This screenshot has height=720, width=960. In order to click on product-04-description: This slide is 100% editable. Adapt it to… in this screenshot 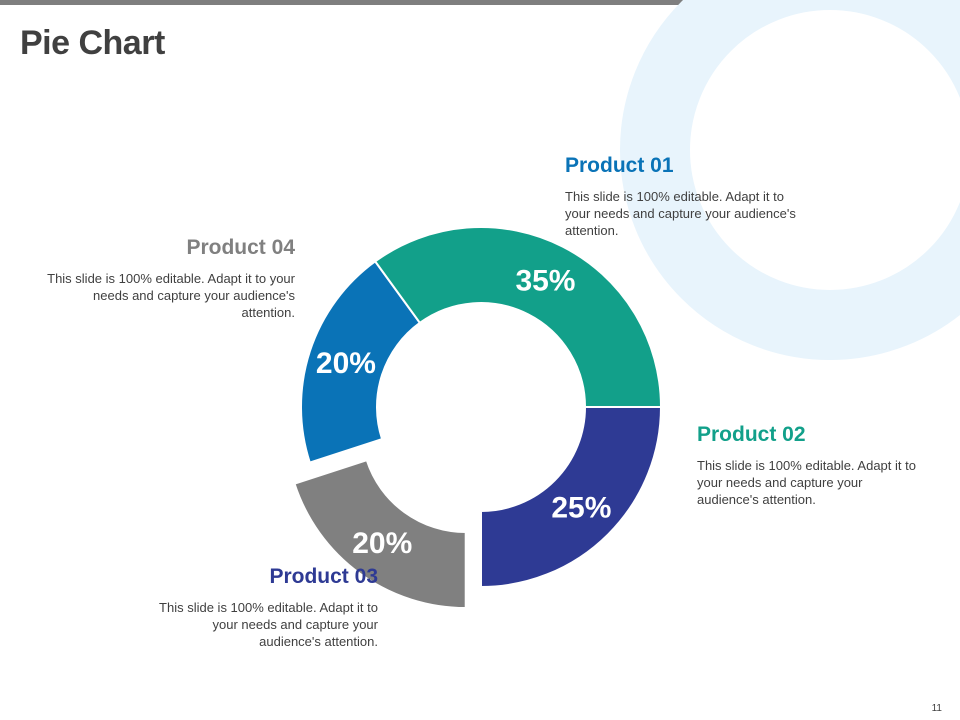, I will do `click(171, 295)`.